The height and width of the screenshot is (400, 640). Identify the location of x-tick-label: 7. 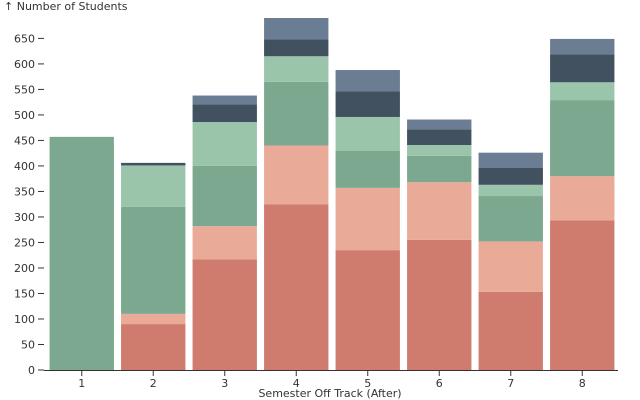
(510, 383).